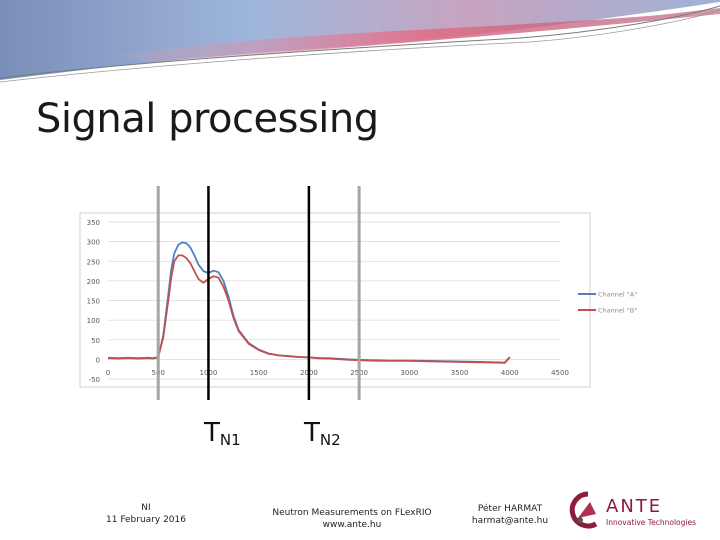  What do you see at coordinates (634, 506) in the screenshot?
I see `svg-text: ANTE` at bounding box center [634, 506].